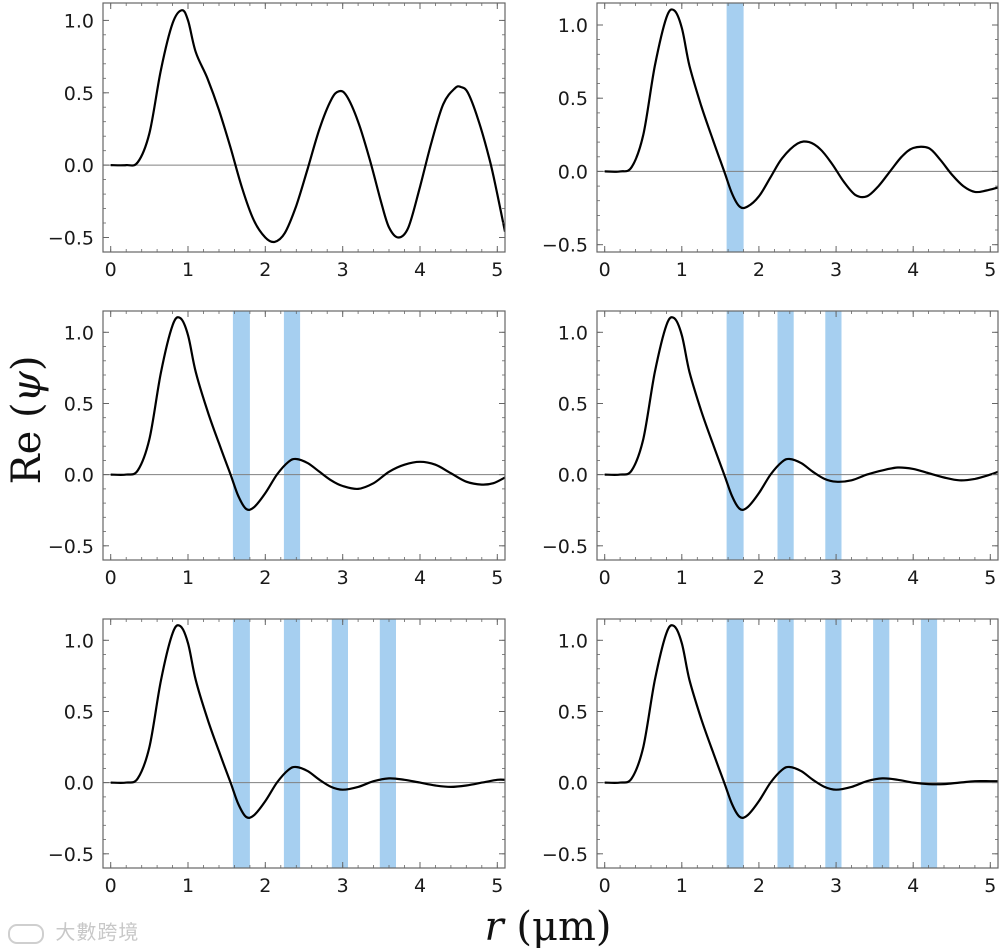 The image size is (1000, 948). I want to click on x-axis-title-open-paren: (, so click(524, 926).